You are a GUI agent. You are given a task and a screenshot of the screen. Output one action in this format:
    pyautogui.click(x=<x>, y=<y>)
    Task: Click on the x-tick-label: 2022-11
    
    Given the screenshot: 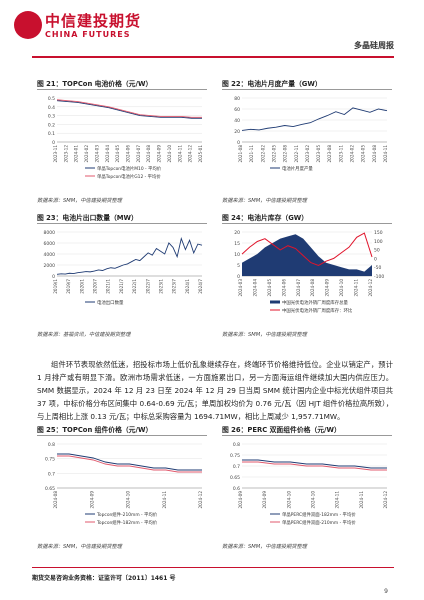 What is the action you would take?
    pyautogui.click(x=296, y=154)
    